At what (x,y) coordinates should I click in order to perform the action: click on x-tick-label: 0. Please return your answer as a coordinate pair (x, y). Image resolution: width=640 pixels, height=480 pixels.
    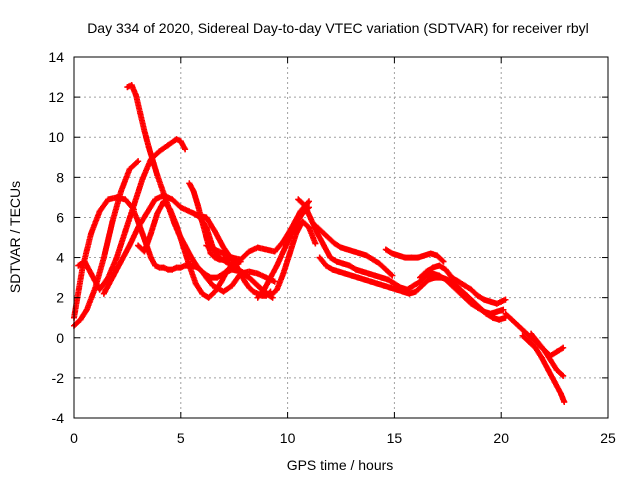
    Looking at the image, I should click on (74, 438).